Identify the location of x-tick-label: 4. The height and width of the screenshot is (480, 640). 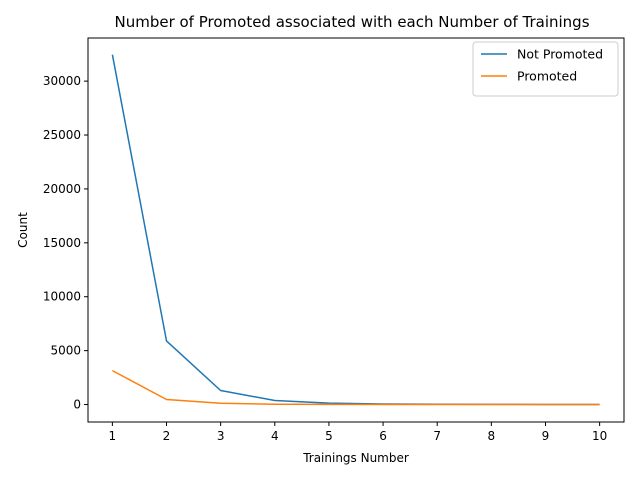
(275, 436).